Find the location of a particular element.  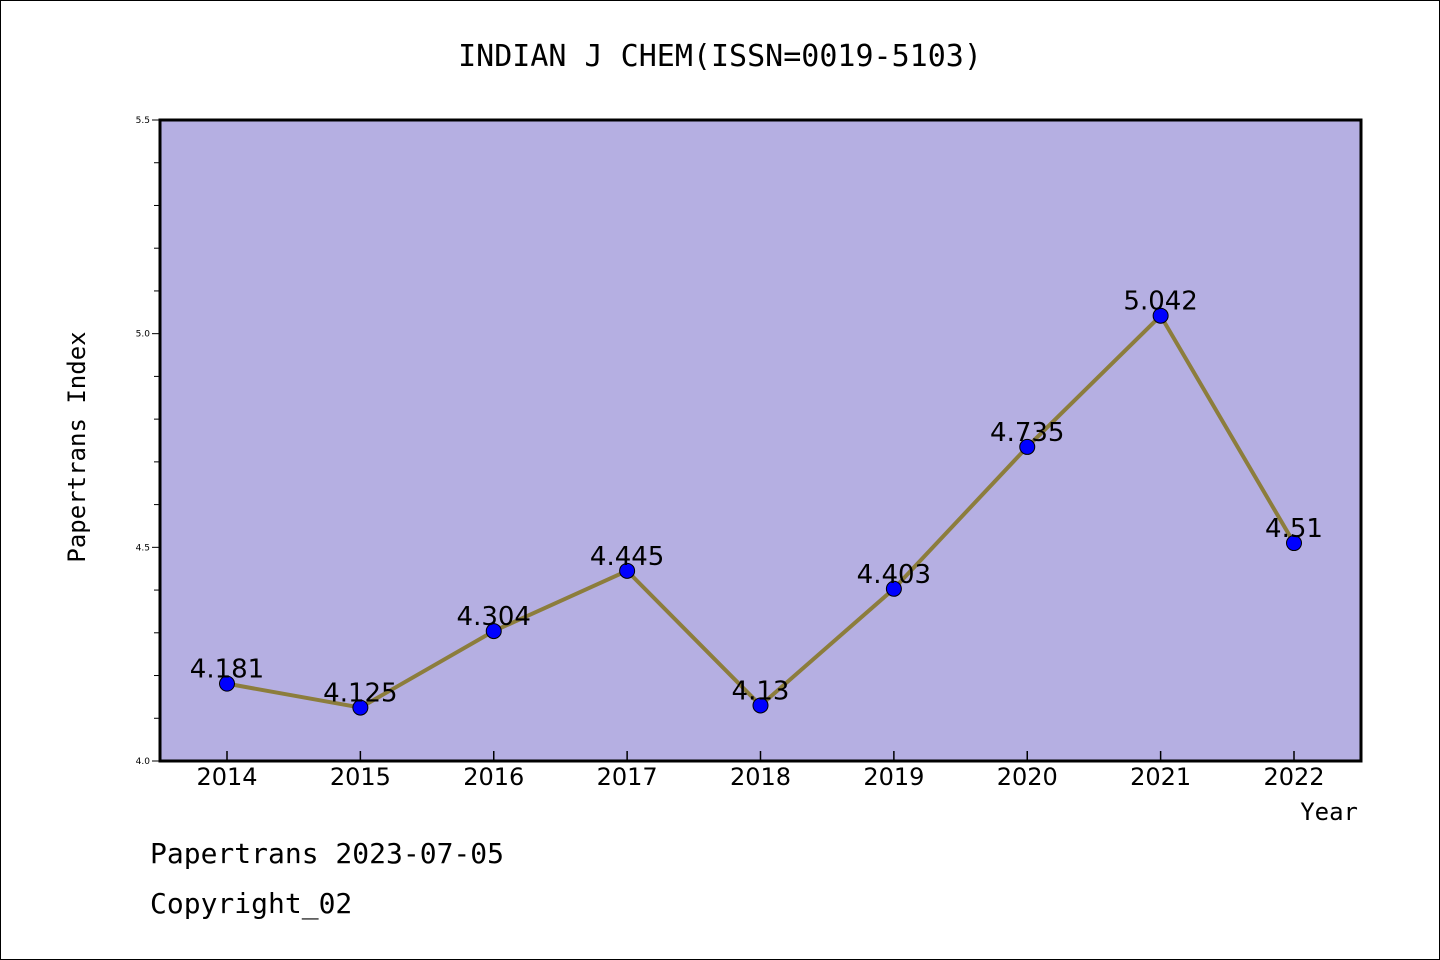

y-tick-label: 4.5 is located at coordinates (143, 548).